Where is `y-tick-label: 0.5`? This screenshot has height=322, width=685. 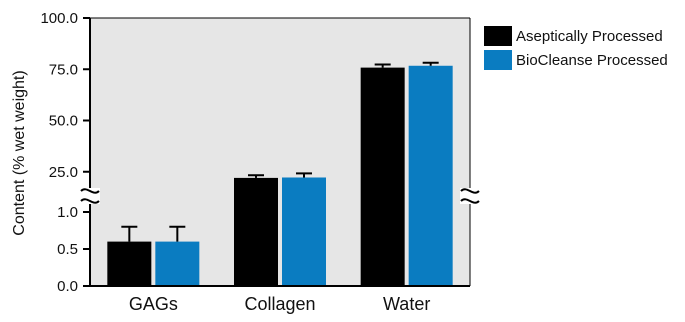
y-tick-label: 0.5 is located at coordinates (67, 249).